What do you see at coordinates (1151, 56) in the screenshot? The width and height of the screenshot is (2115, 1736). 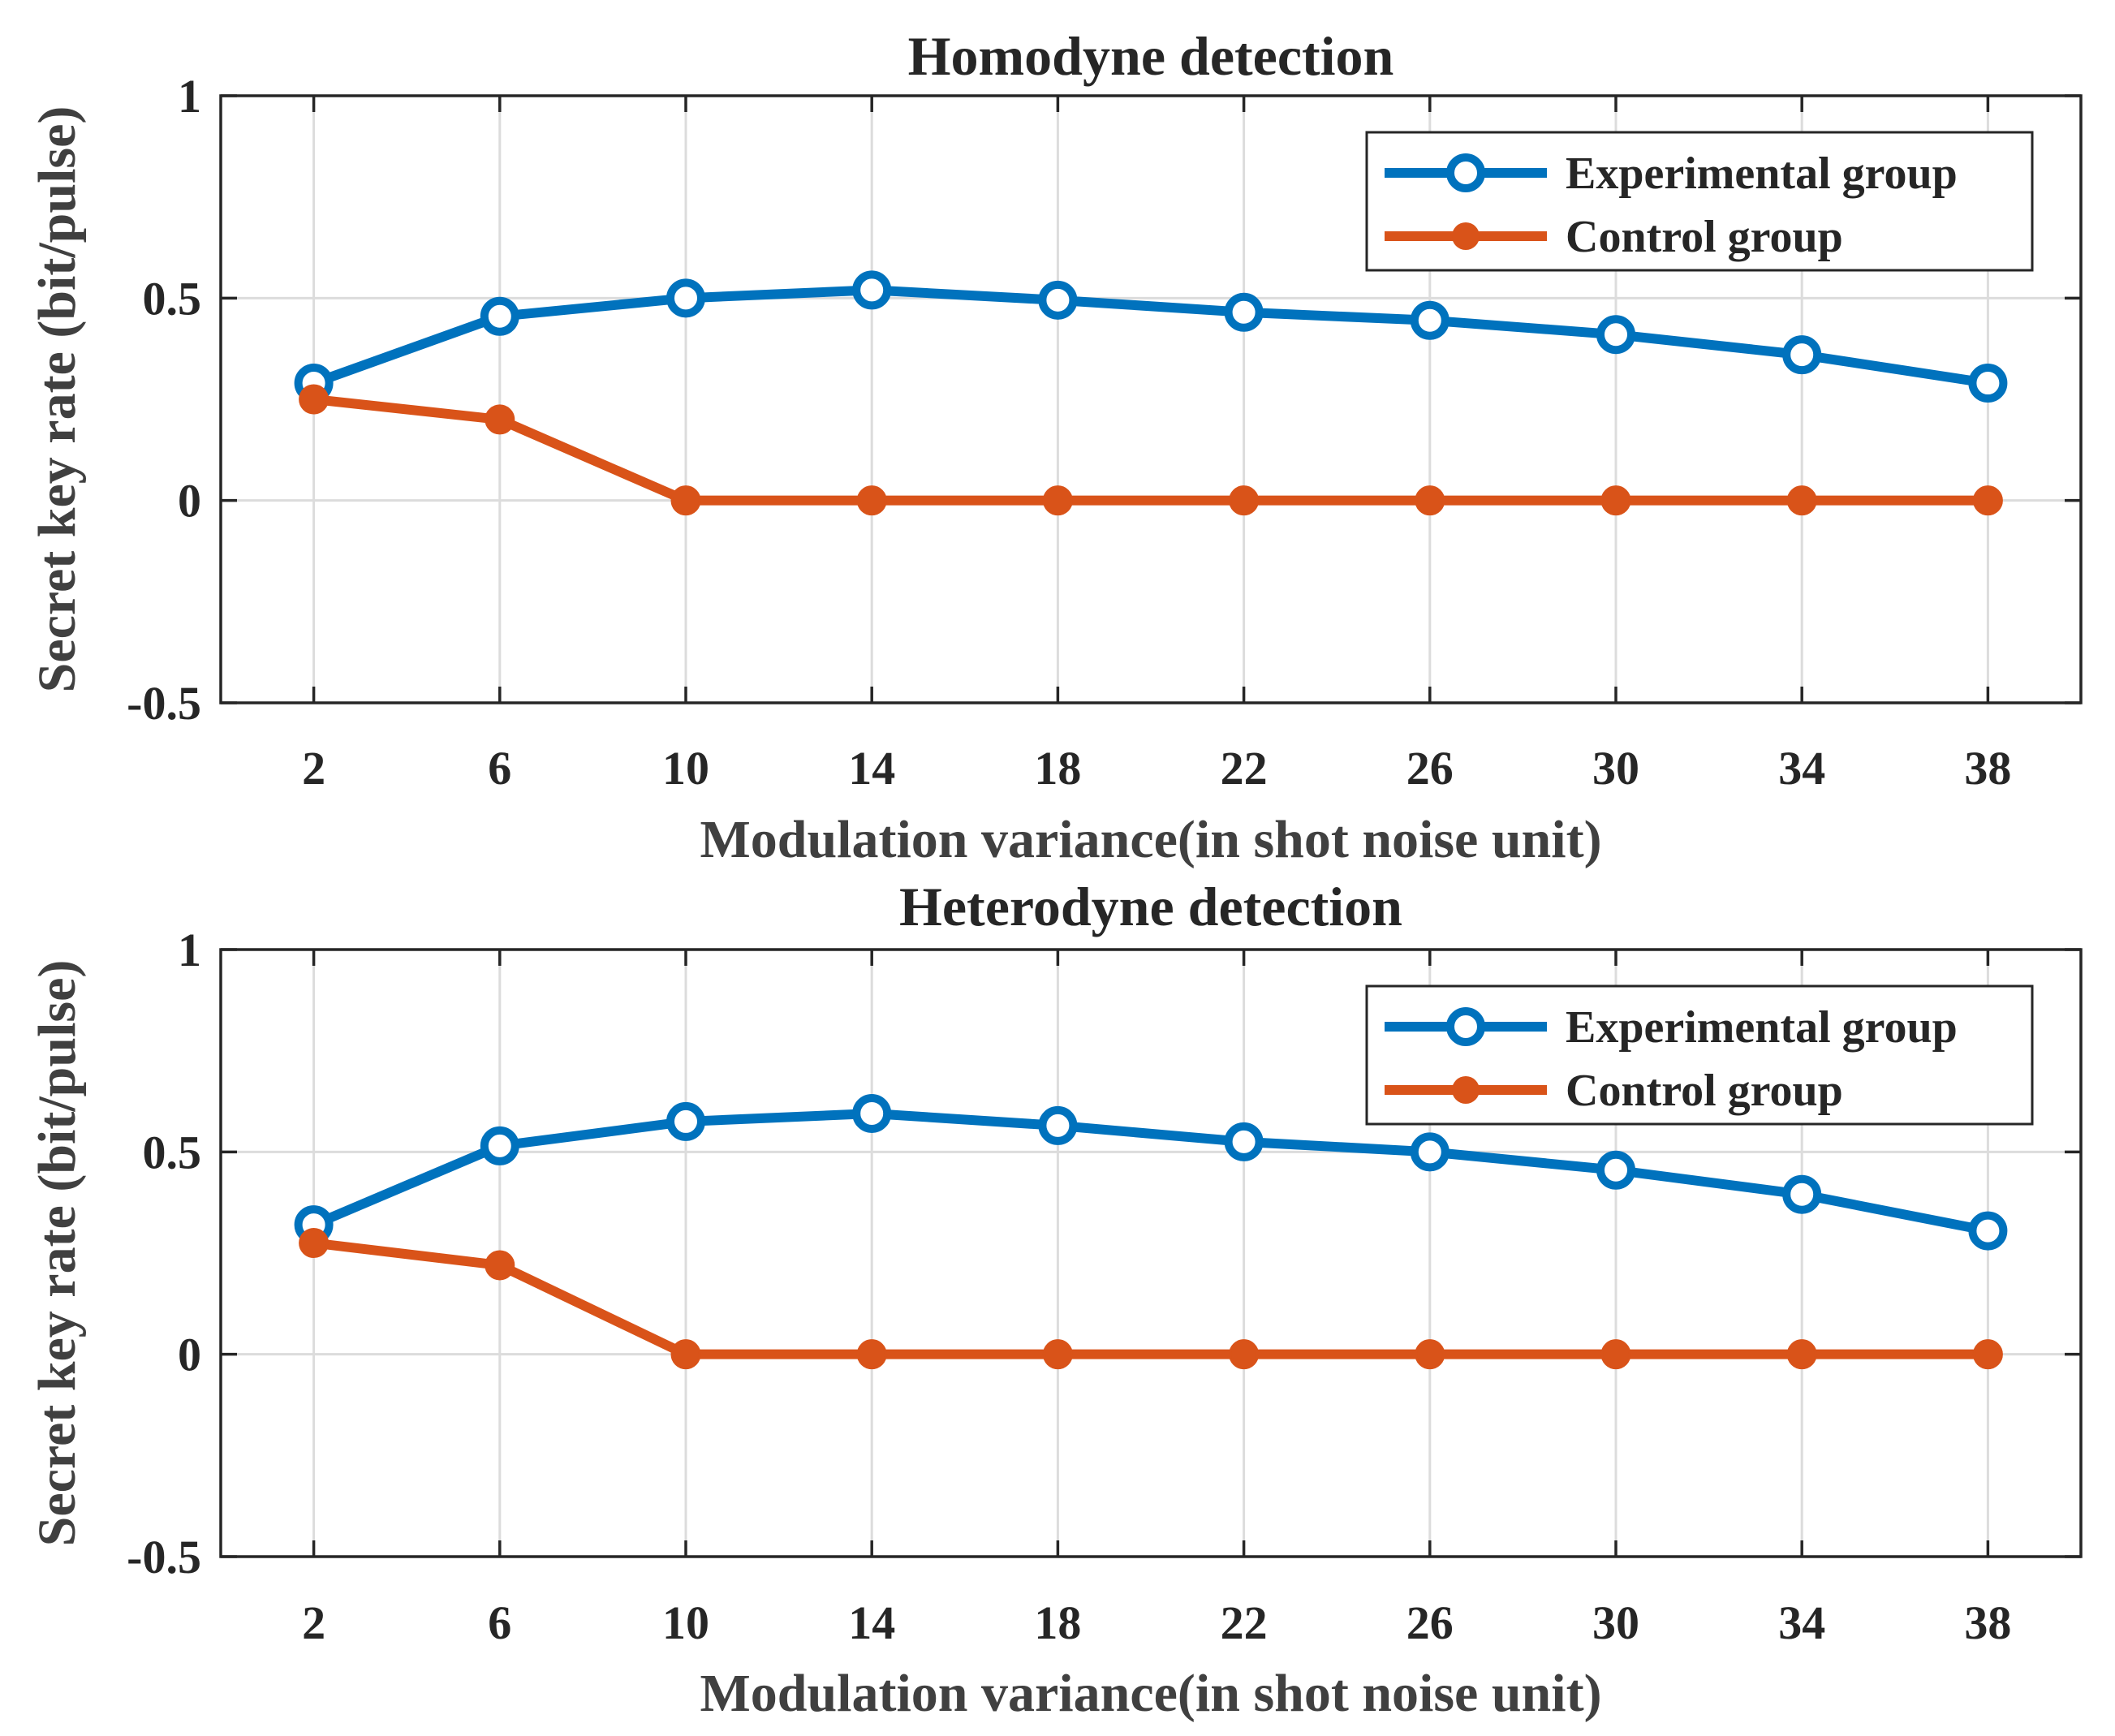 I see `chart-title: Homodyne detection` at bounding box center [1151, 56].